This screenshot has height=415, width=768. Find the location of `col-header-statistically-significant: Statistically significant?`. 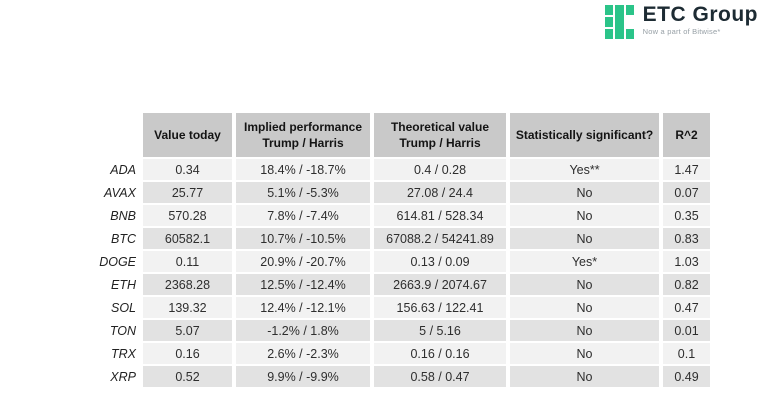

col-header-statistically-significant: Statistically significant? is located at coordinates (584, 135).